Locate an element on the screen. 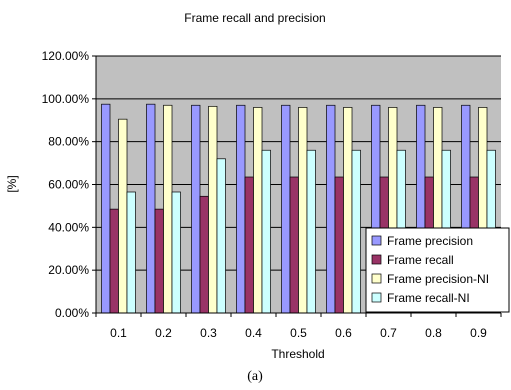 Image resolution: width=511 pixels, height=390 pixels. chart-title: Frame recall and precision is located at coordinates (254, 18).